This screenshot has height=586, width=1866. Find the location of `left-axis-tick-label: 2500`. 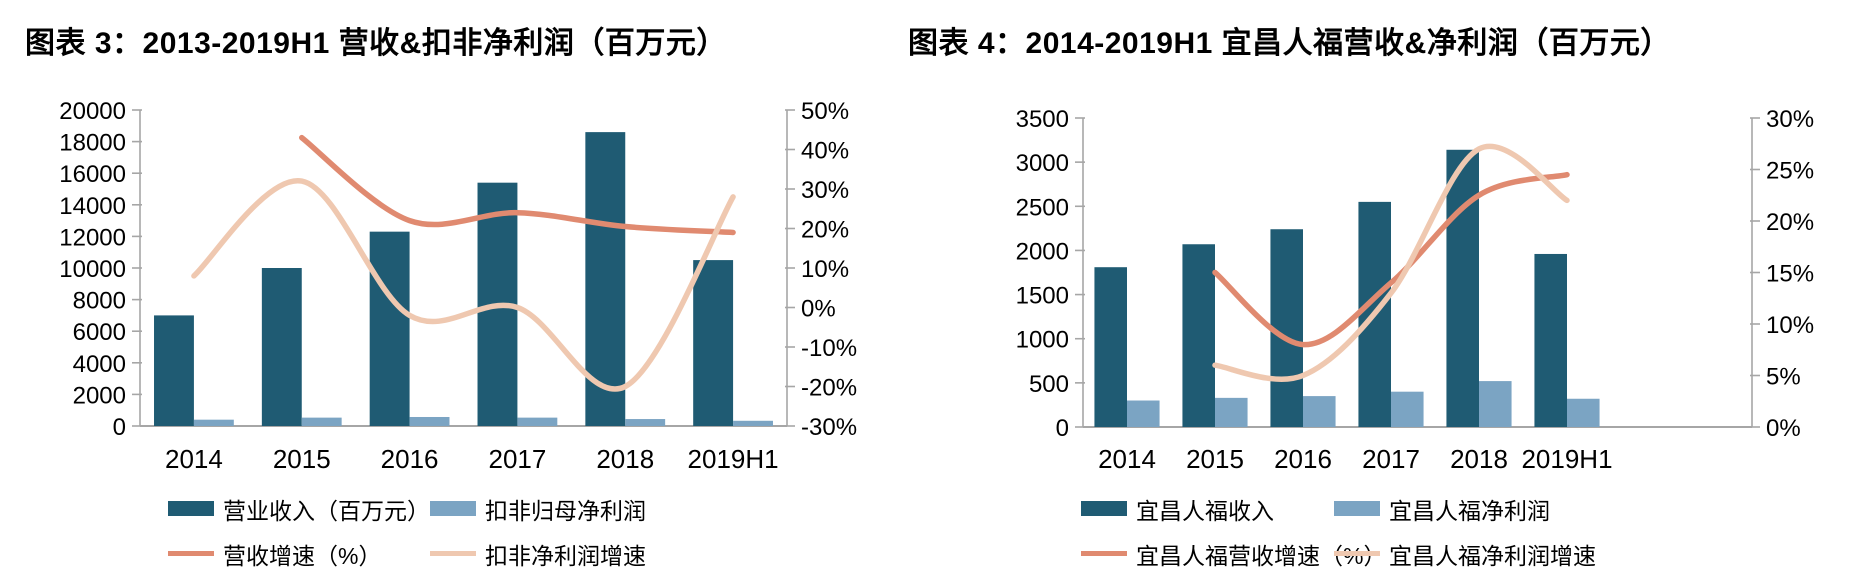

left-axis-tick-label: 2500 is located at coordinates (1042, 207).